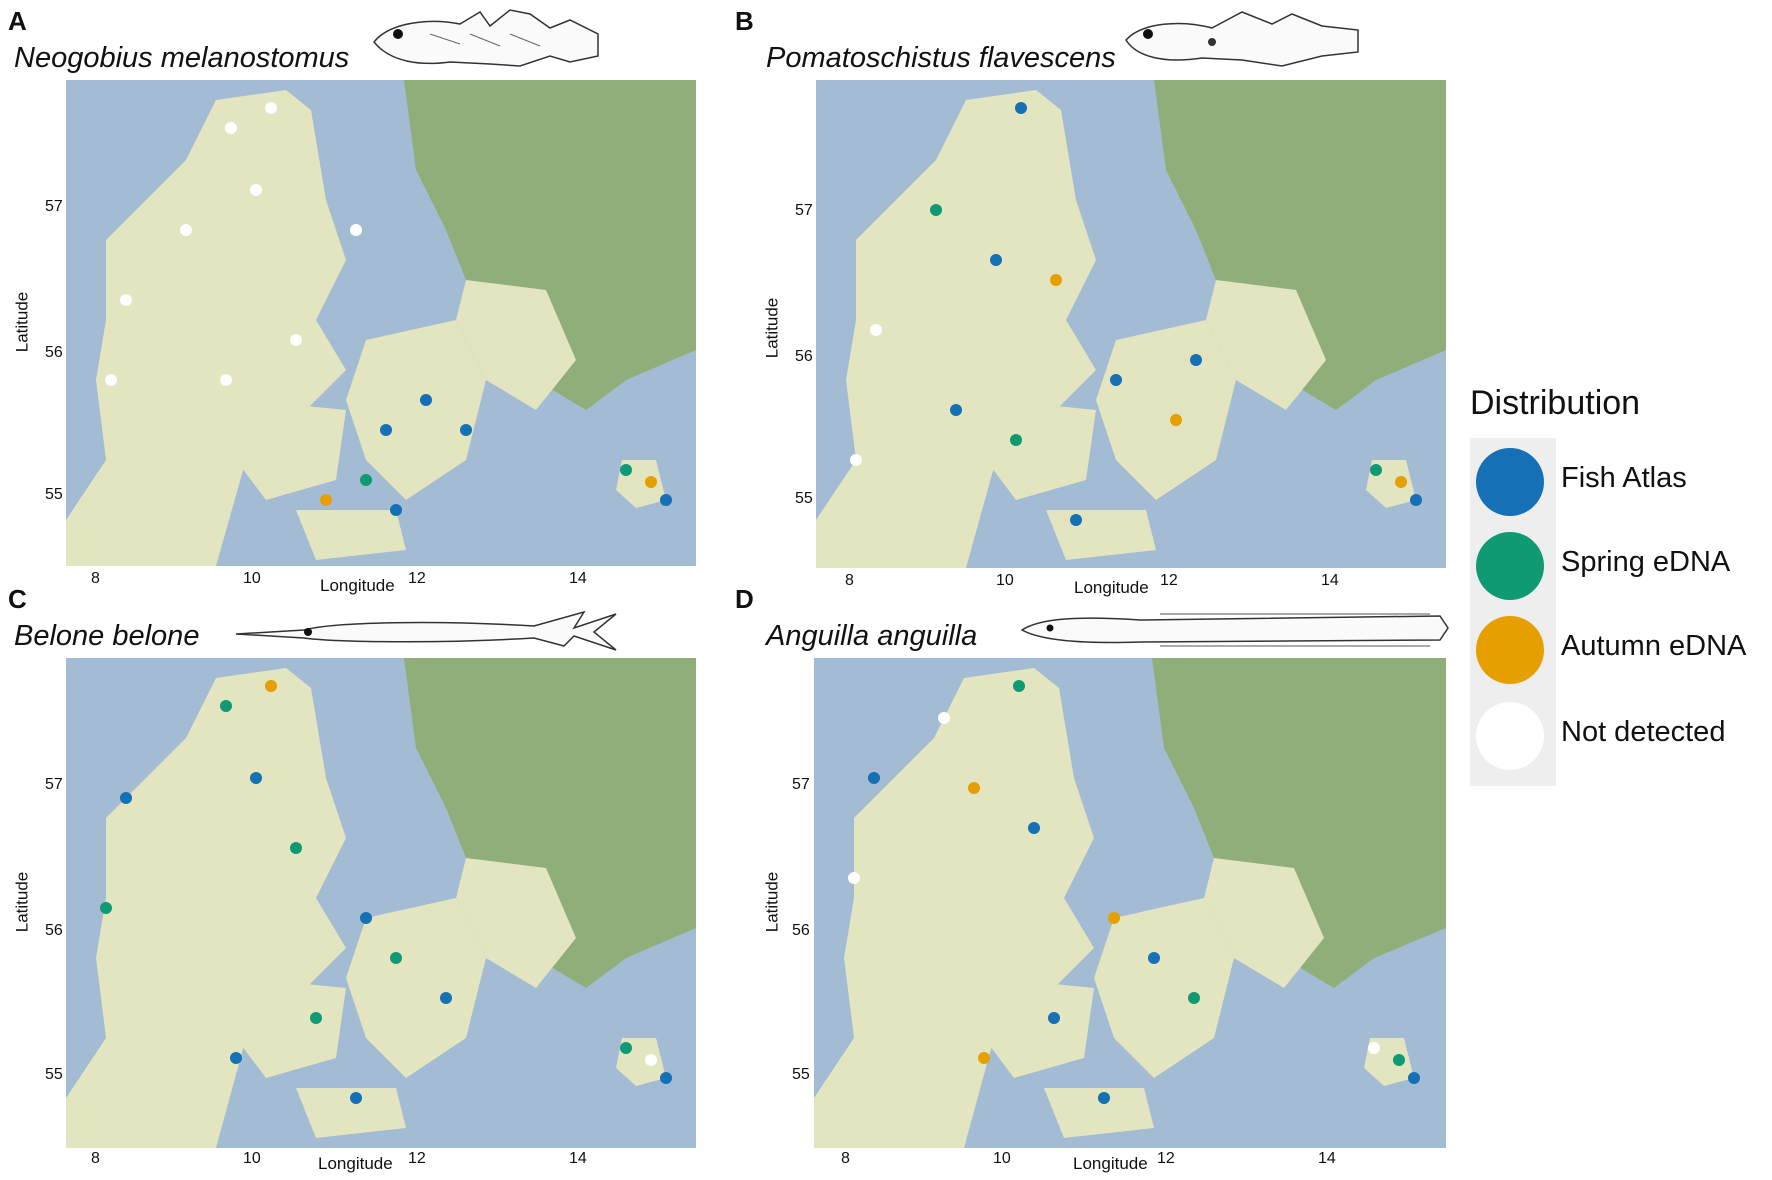 This screenshot has height=1180, width=1772. I want to click on panel-a-xtick-8: 8, so click(95, 578).